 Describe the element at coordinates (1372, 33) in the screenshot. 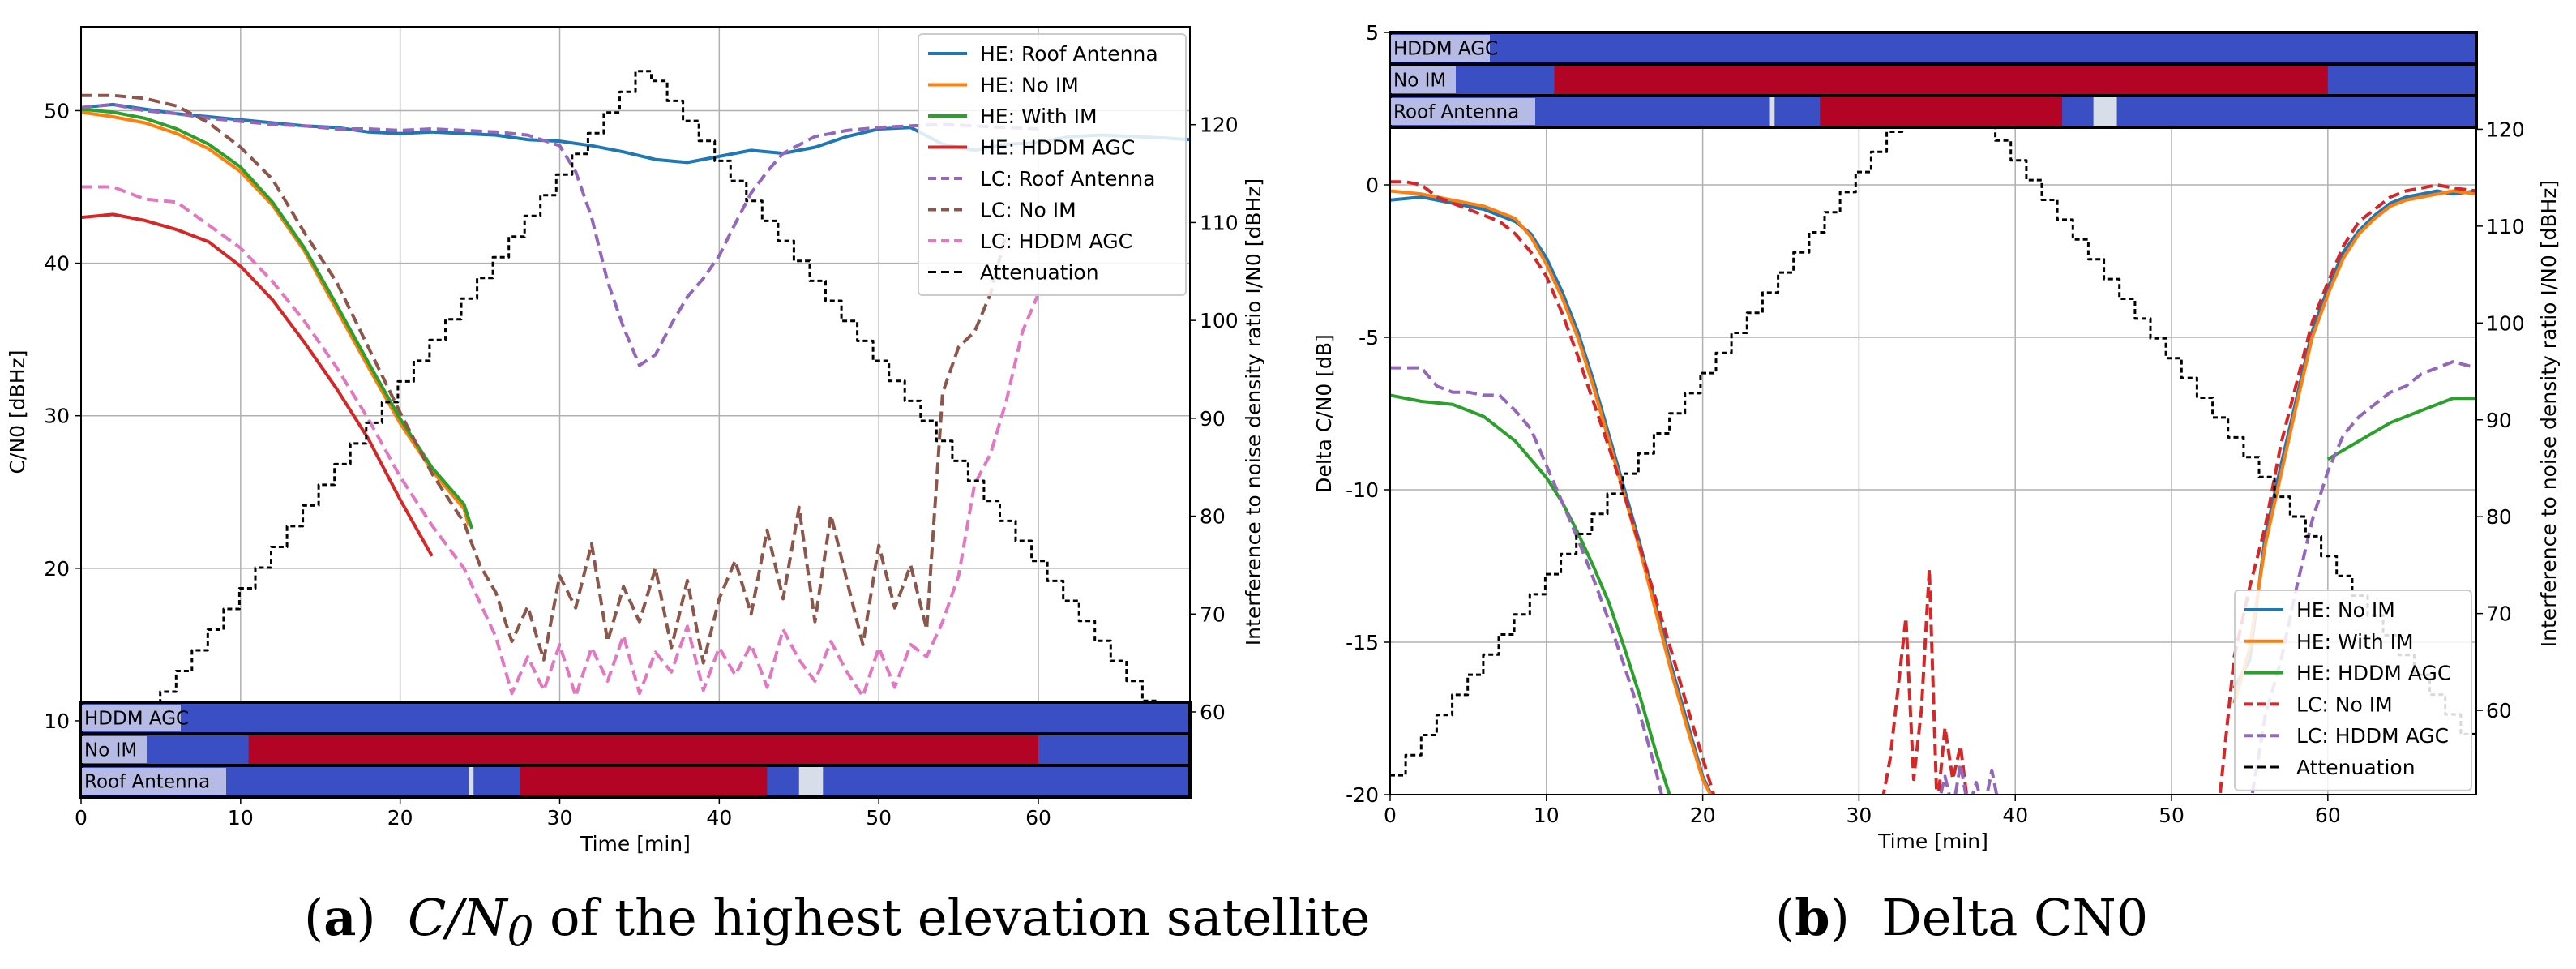

I see `y-tick-label: 5` at that location.